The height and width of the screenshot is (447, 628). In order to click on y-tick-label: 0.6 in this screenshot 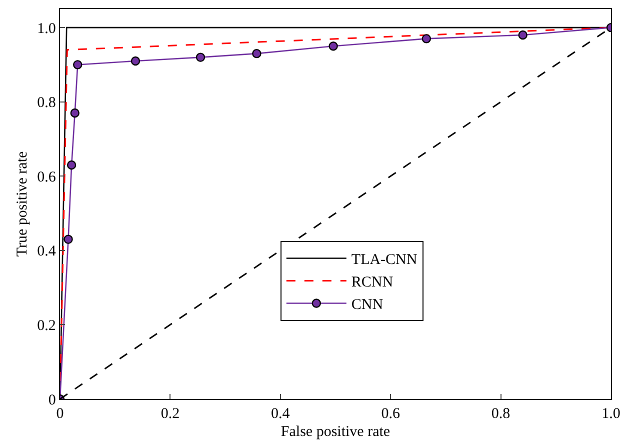, I will do `click(46, 177)`.